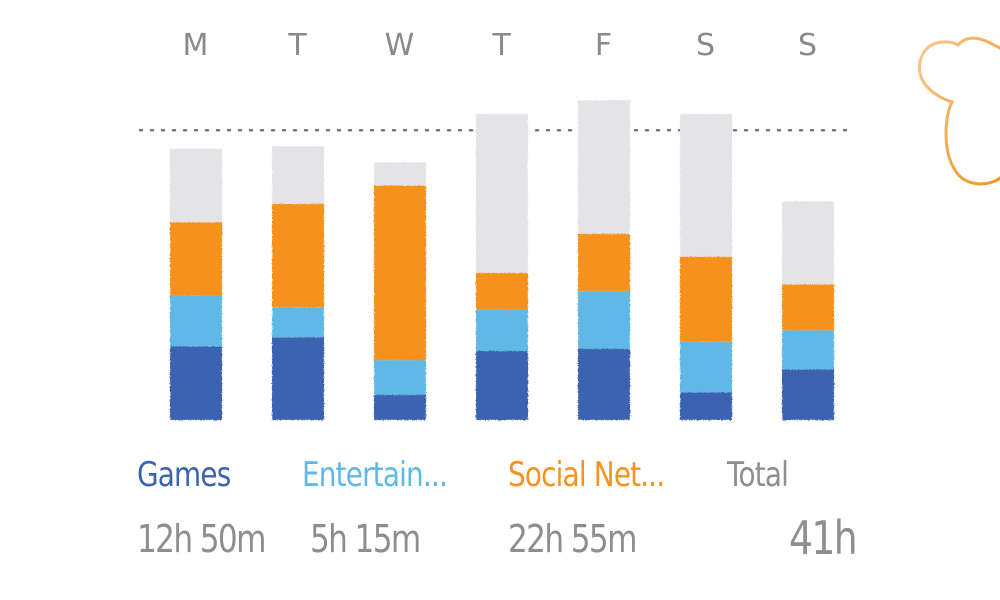 This screenshot has width=1000, height=600. I want to click on day-label-4: F, so click(604, 45).